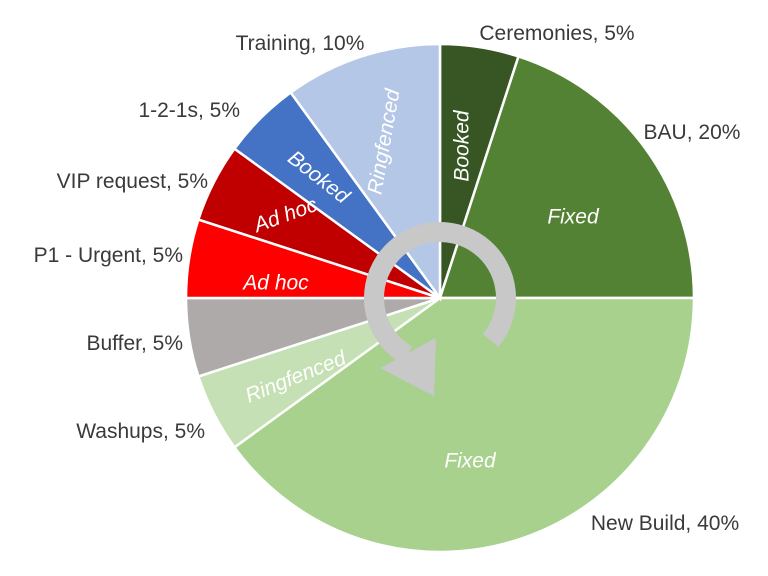 The width and height of the screenshot is (768, 576). I want to click on pie-slice-bau, so click(567, 177).